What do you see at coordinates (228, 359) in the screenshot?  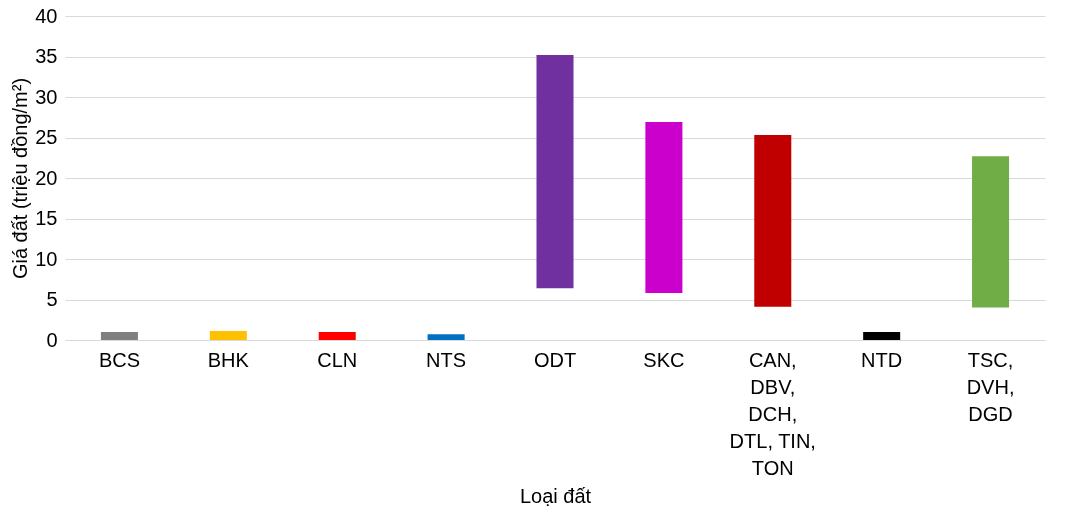 I see `x-tick-label: BHK` at bounding box center [228, 359].